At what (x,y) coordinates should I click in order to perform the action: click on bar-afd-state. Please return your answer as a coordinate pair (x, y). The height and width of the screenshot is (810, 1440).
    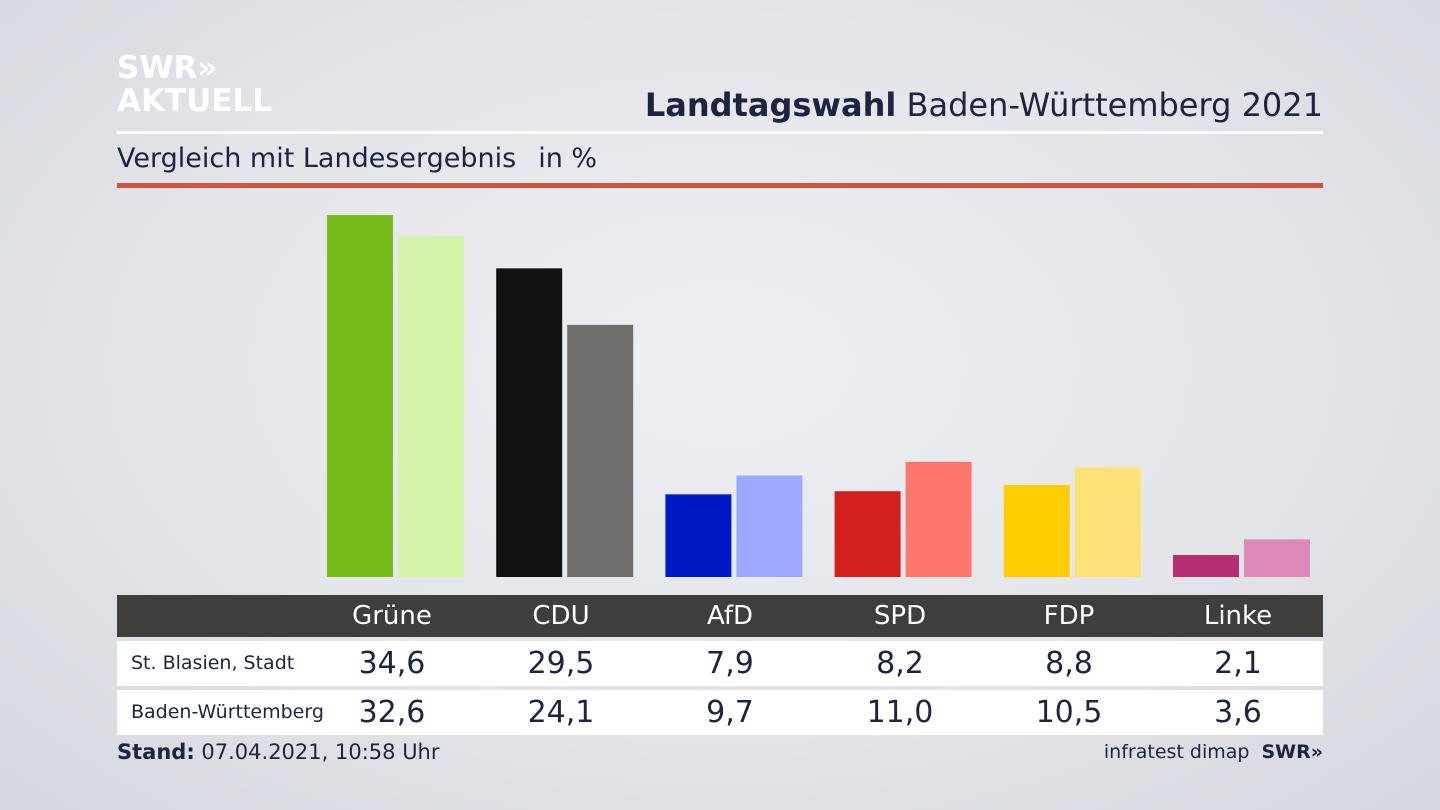
    Looking at the image, I should click on (769, 526).